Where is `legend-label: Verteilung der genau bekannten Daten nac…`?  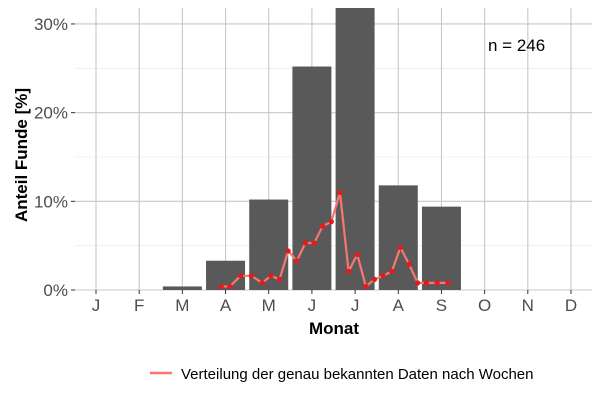 legend-label: Verteilung der genau bekannten Daten nac… is located at coordinates (357, 374).